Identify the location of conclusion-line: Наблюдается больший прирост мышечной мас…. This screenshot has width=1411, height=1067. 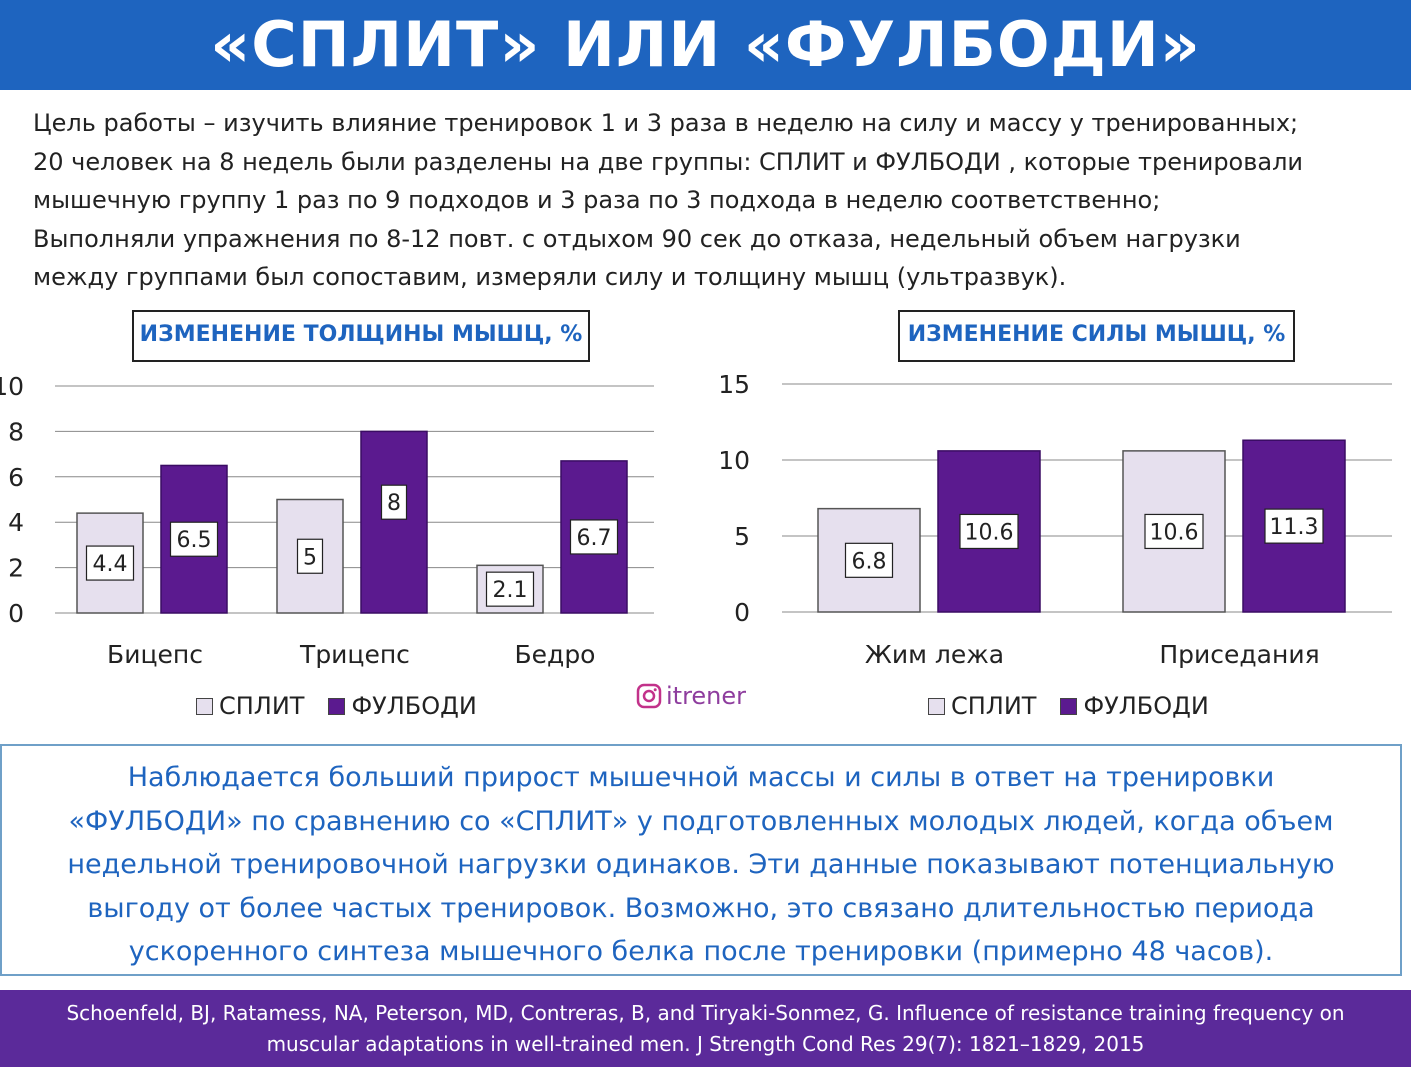
(701, 777).